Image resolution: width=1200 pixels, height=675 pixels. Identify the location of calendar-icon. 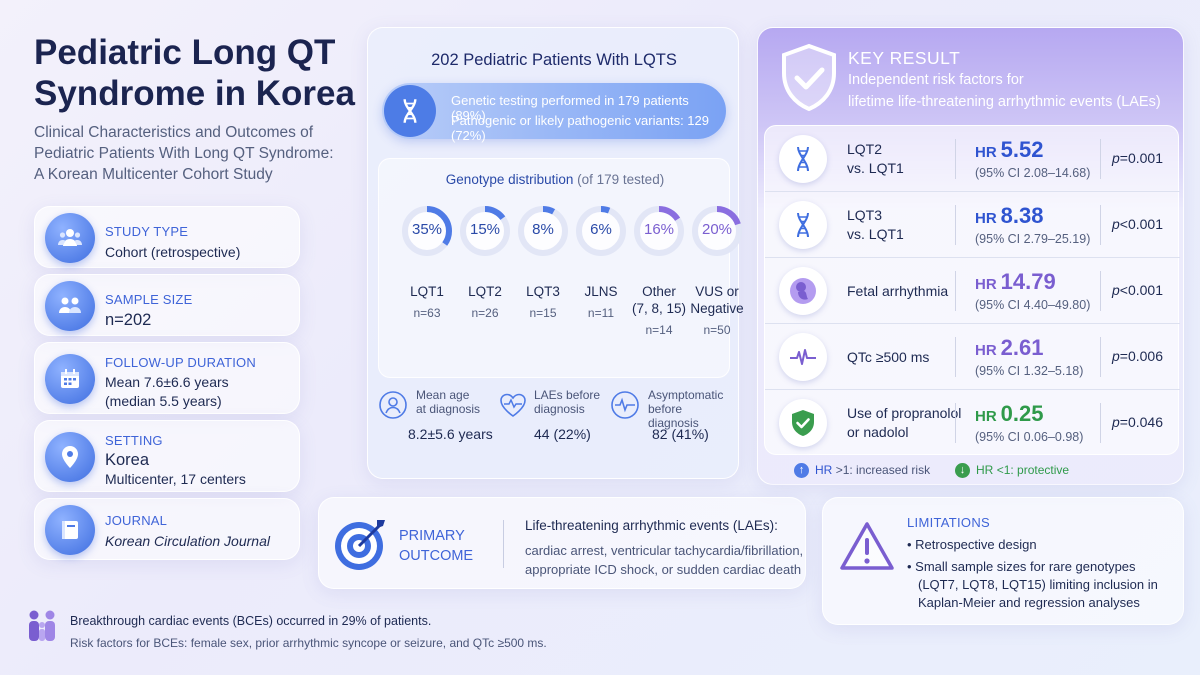
(70, 379).